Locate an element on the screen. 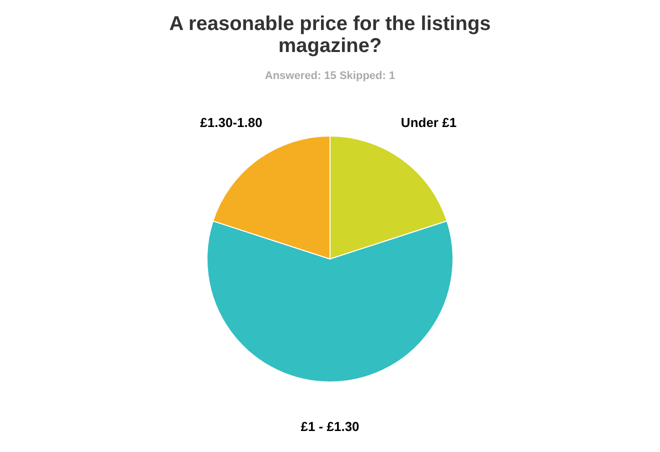 This screenshot has height=452, width=660. slice-label: Under £1 is located at coordinates (428, 122).